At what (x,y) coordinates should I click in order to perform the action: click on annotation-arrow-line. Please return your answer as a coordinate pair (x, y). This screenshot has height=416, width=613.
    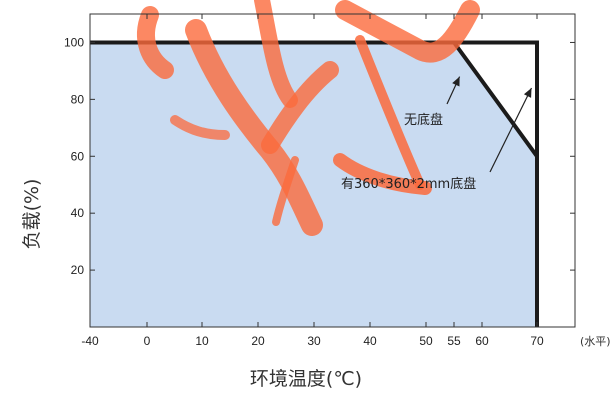
    Looking at the image, I should click on (511, 130).